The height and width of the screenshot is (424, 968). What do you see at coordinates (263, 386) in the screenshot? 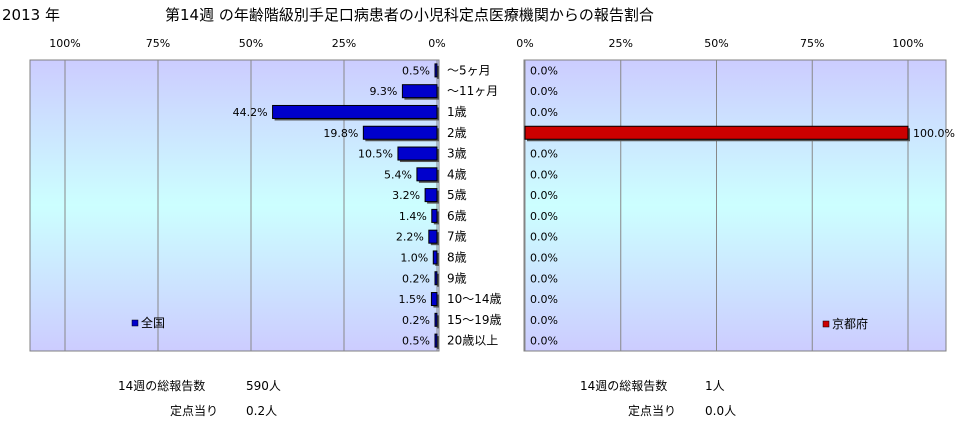
I see `national-total-value: 590人` at bounding box center [263, 386].